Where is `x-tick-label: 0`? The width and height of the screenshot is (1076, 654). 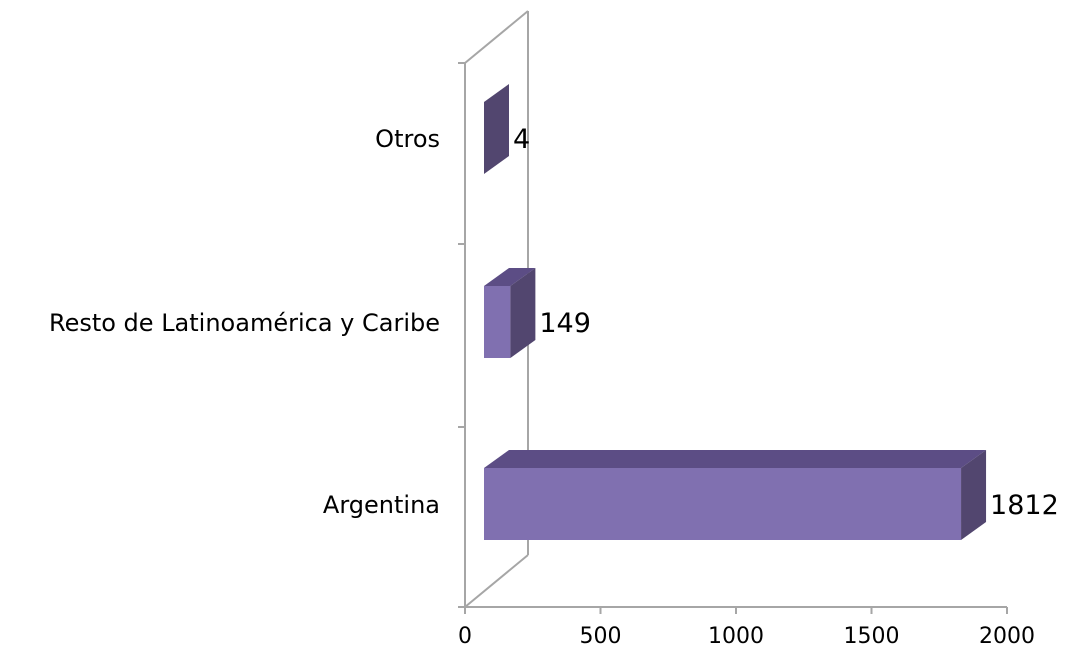
x-tick-label: 0 is located at coordinates (465, 636).